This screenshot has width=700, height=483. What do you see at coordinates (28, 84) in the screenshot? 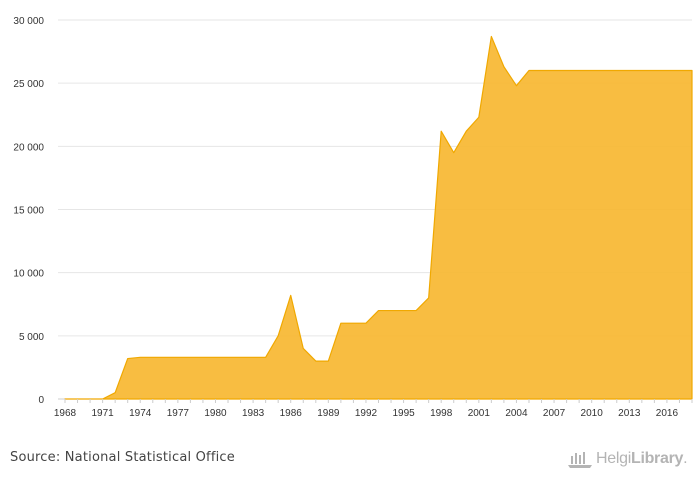
I see `y-tick-label: 25 000` at bounding box center [28, 84].